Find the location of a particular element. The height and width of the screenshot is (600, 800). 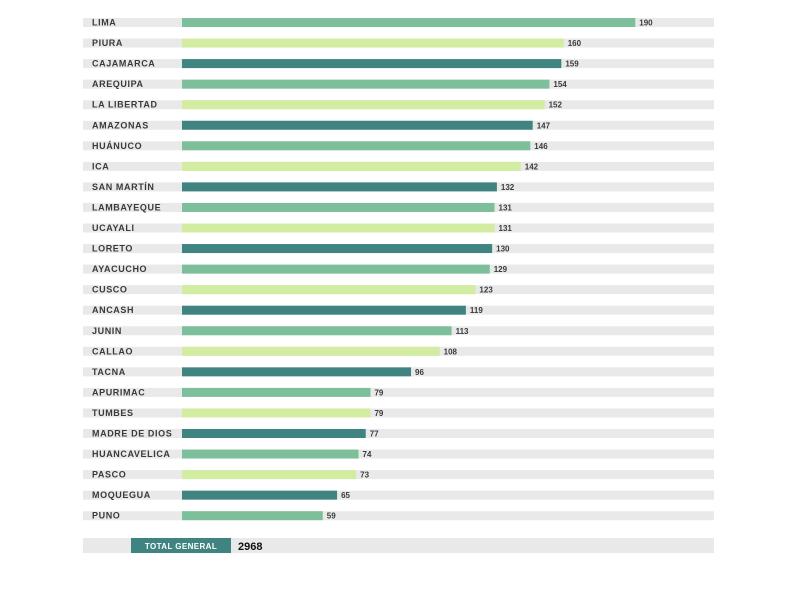

total-value: 2968 is located at coordinates (250, 547).